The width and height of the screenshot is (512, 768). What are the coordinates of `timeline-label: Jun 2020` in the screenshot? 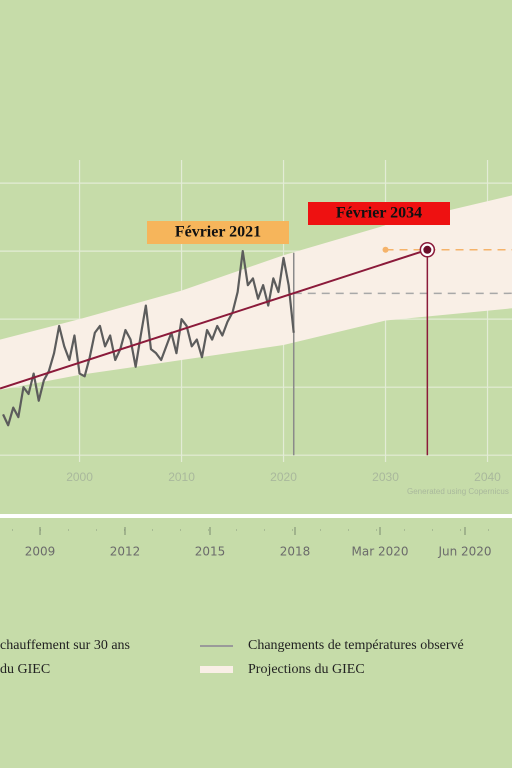 It's located at (464, 552).